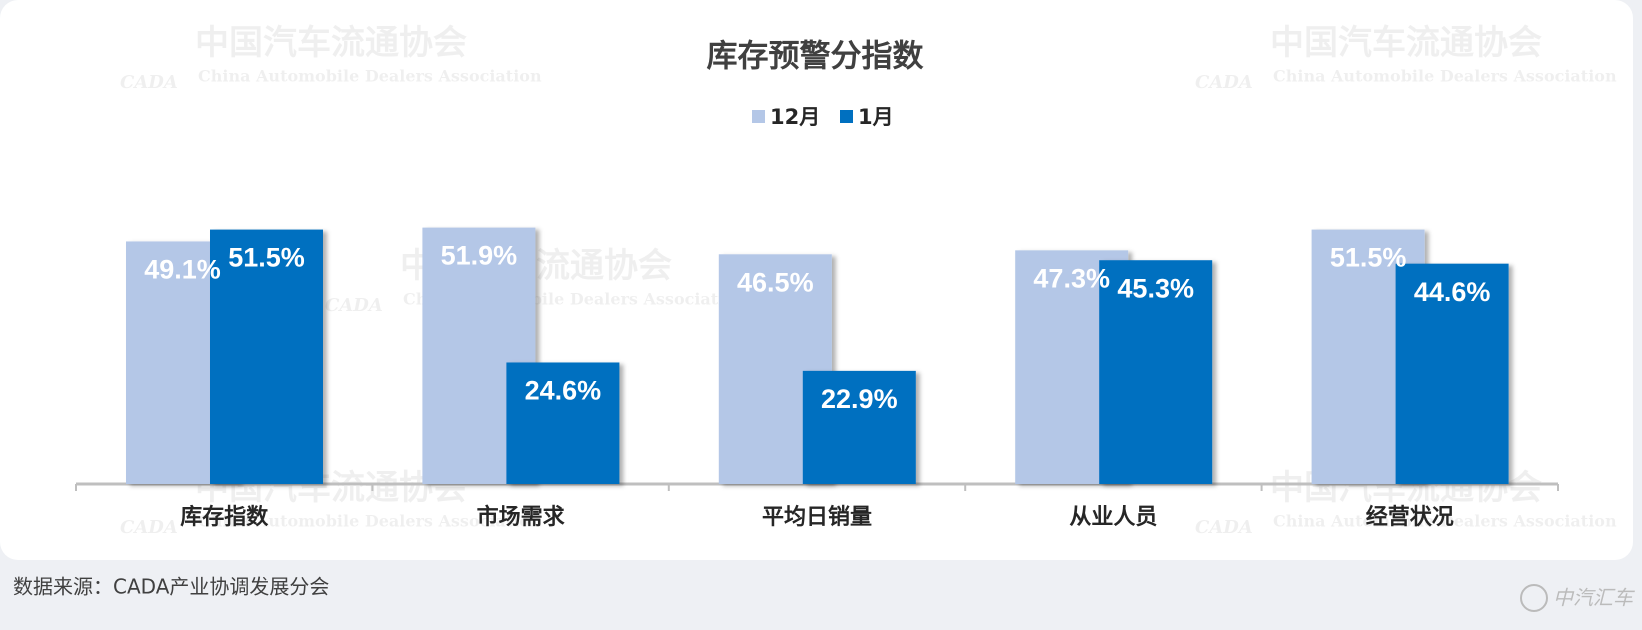 This screenshot has height=630, width=1642. I want to click on value-label: 45.3%, so click(1155, 288).